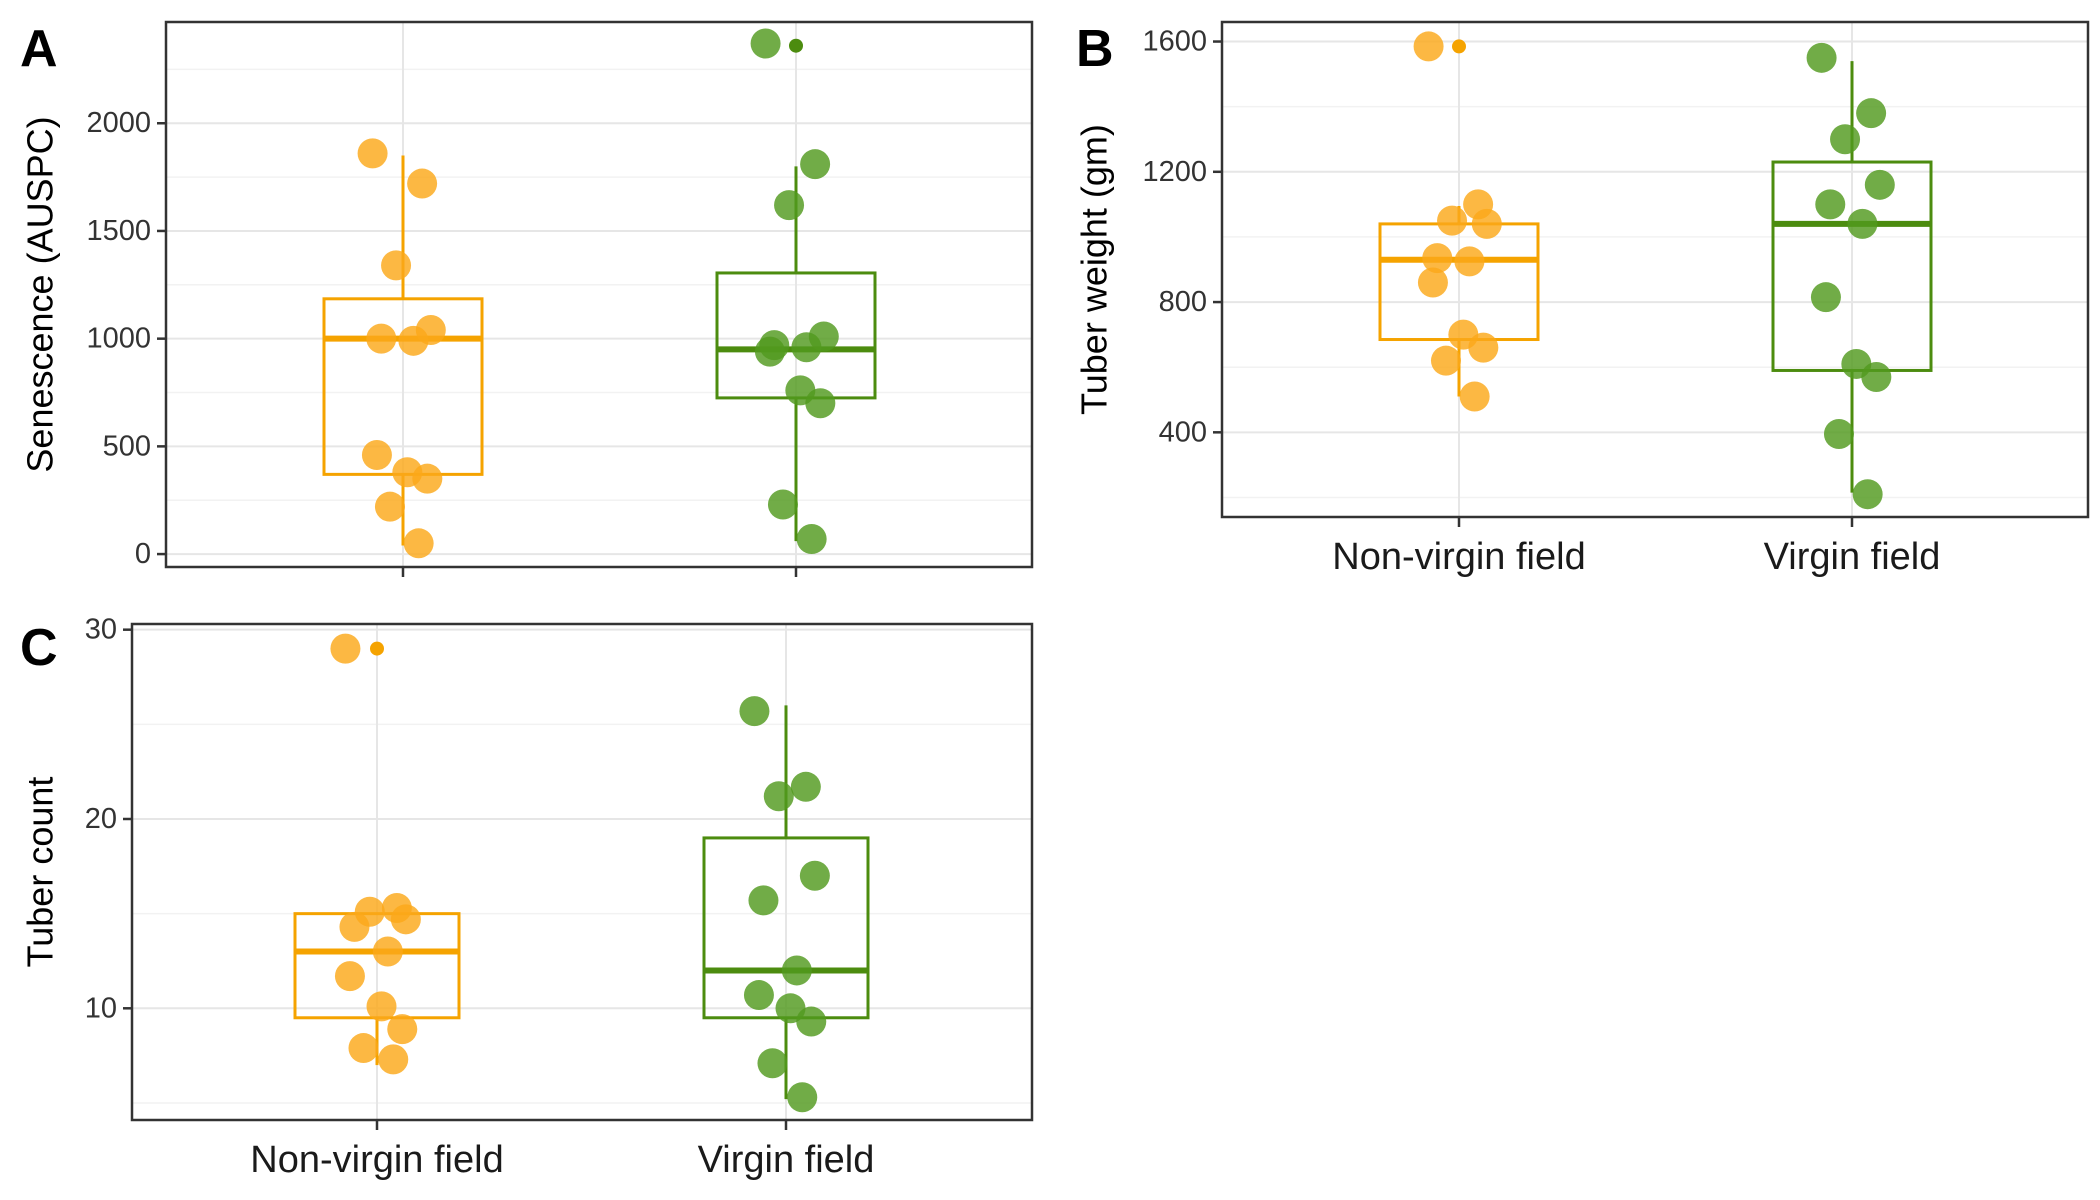 This screenshot has width=2100, height=1200. What do you see at coordinates (39, 648) in the screenshot?
I see `panel-letter: C` at bounding box center [39, 648].